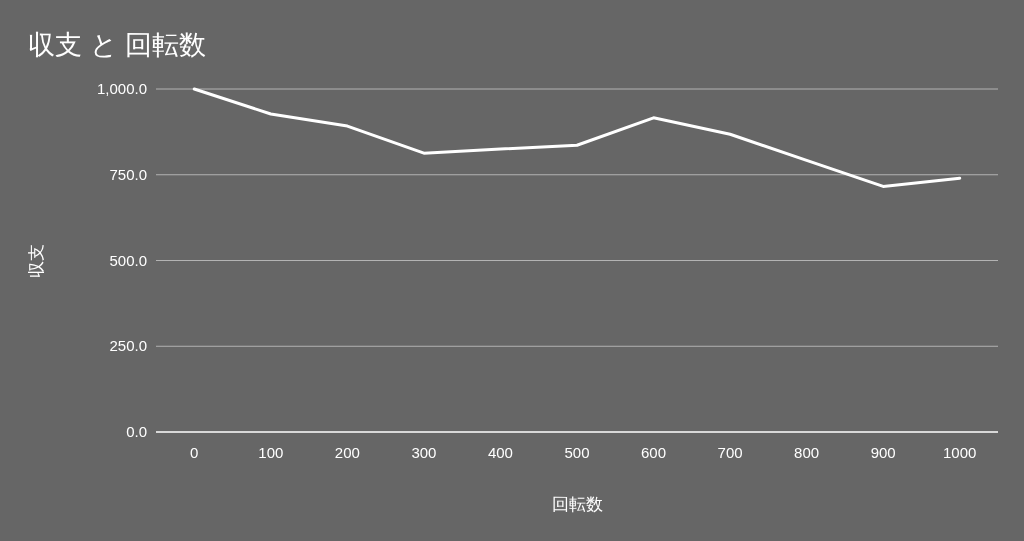 This screenshot has height=541, width=1024. What do you see at coordinates (128, 346) in the screenshot?
I see `y-tick-label: 250.0` at bounding box center [128, 346].